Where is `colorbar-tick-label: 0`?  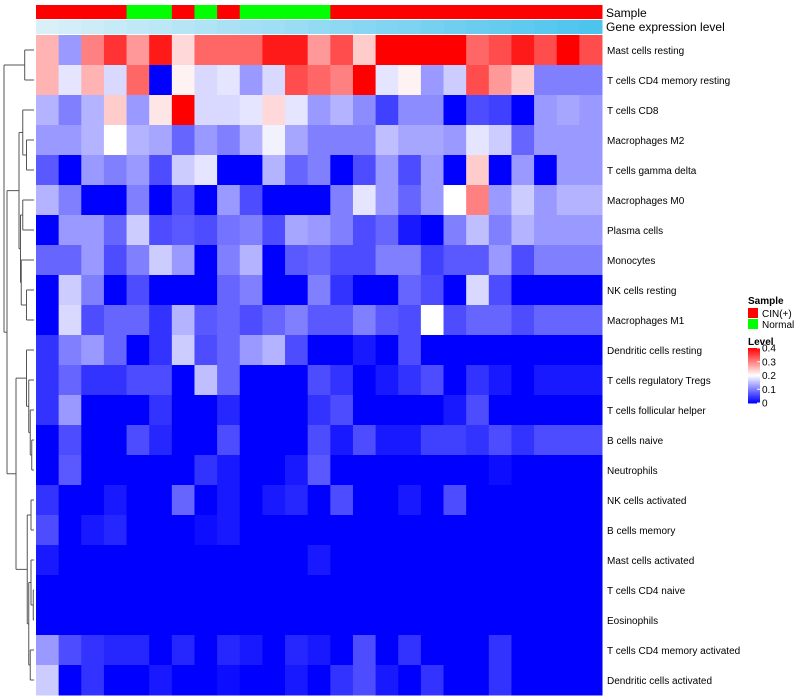
colorbar-tick-label: 0 is located at coordinates (765, 404).